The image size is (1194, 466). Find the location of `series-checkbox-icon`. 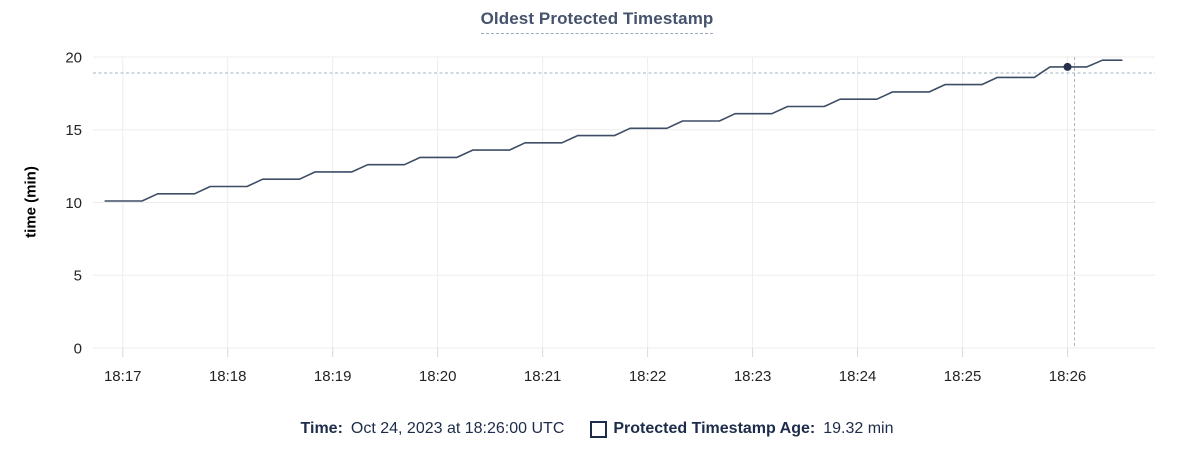

series-checkbox-icon is located at coordinates (599, 429).